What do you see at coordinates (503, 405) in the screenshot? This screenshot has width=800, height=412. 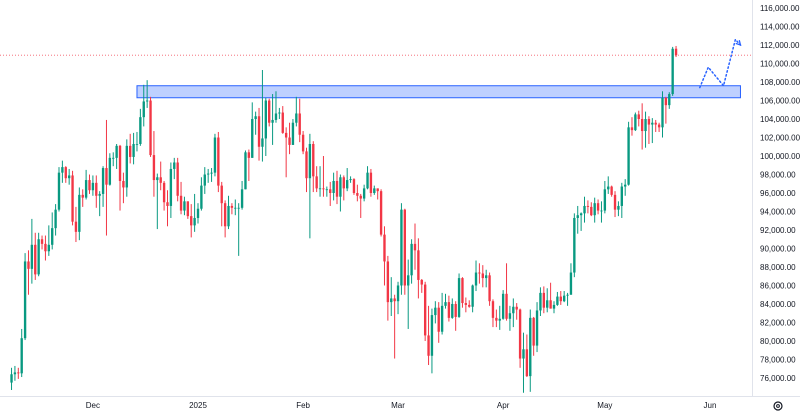 I see `x-tick-label: Apr` at bounding box center [503, 405].